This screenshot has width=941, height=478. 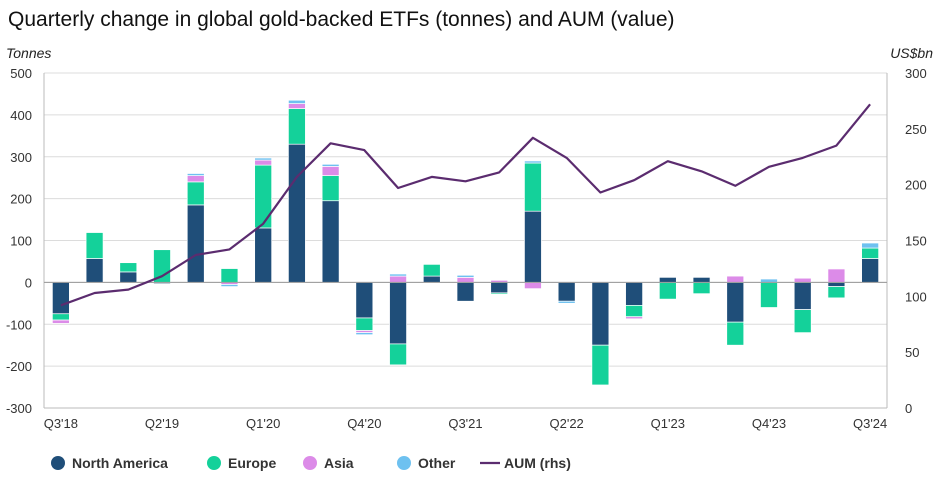 What do you see at coordinates (21, 115) in the screenshot?
I see `y-left-tick-label: 400` at bounding box center [21, 115].